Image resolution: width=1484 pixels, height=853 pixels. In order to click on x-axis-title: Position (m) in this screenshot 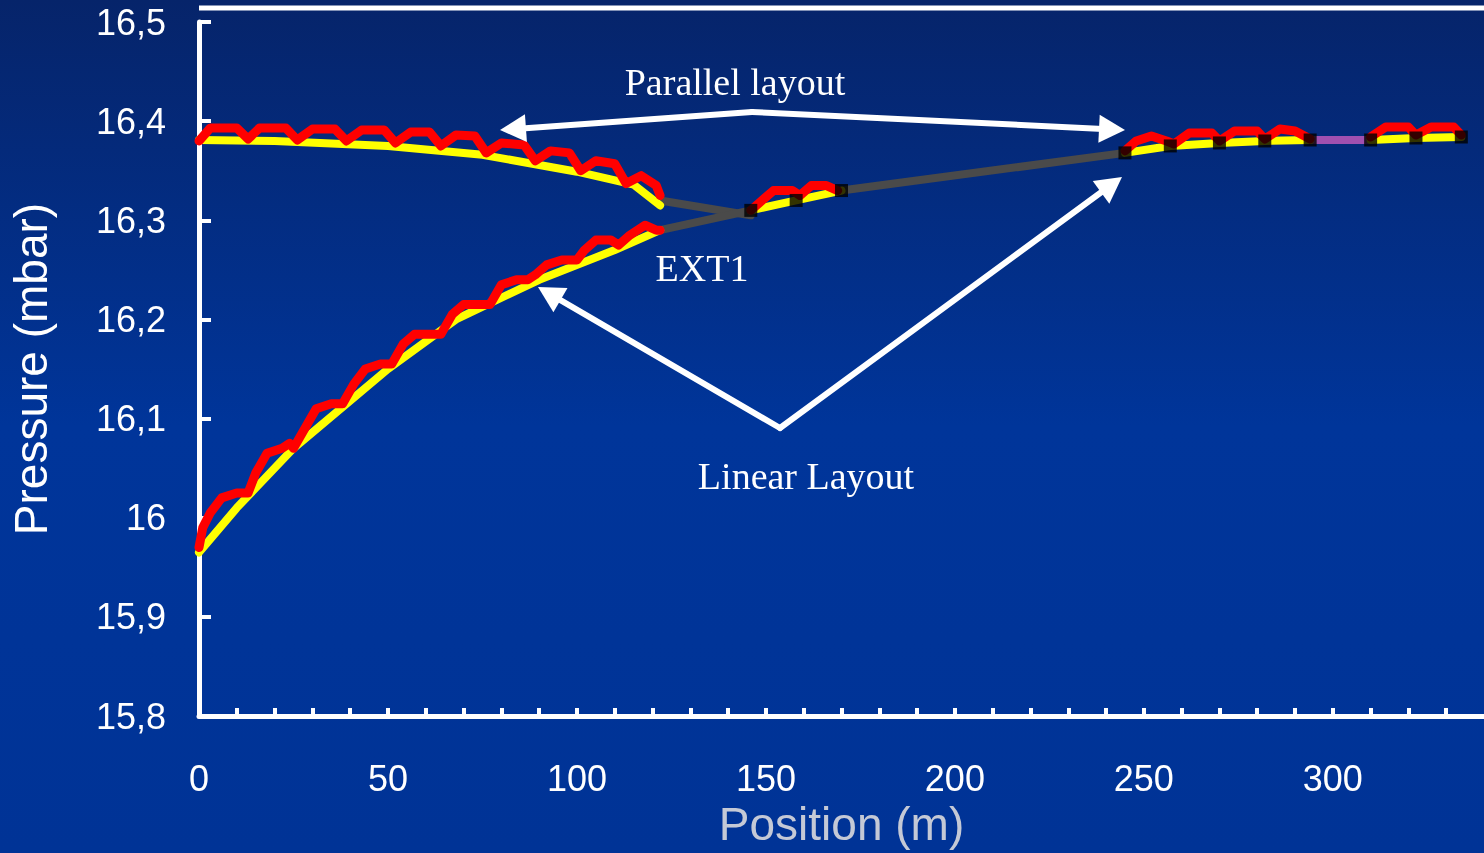, I will do `click(841, 823)`.